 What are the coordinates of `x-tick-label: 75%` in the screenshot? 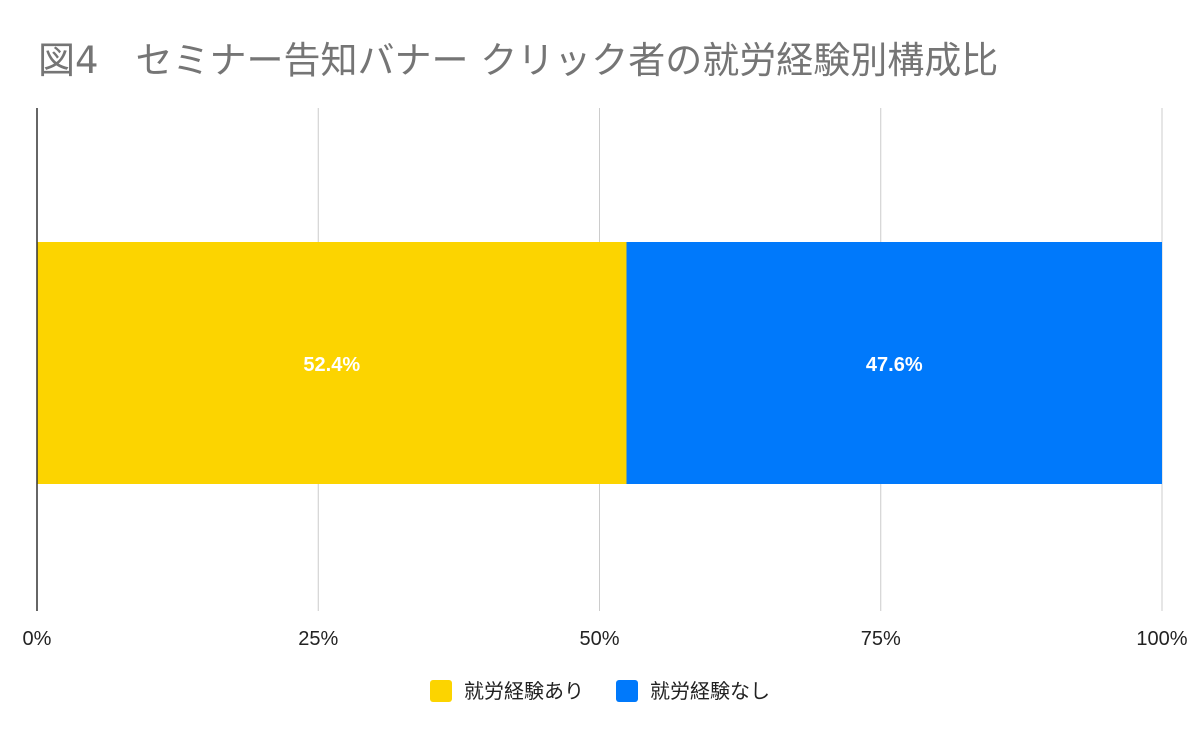 It's located at (881, 639).